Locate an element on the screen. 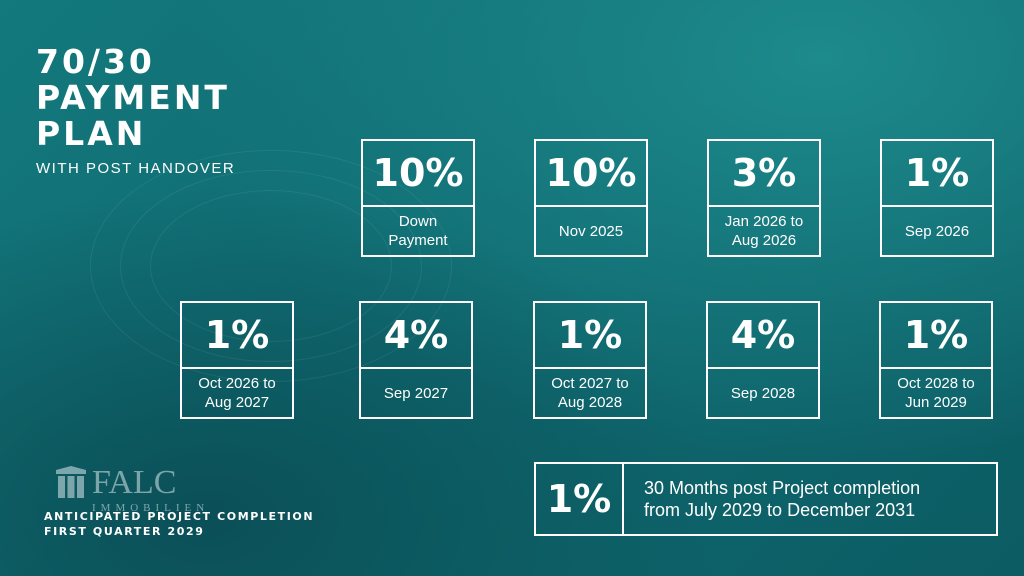 The height and width of the screenshot is (576, 1024). completion-date: FIRST QUARTER 2029 is located at coordinates (124, 531).